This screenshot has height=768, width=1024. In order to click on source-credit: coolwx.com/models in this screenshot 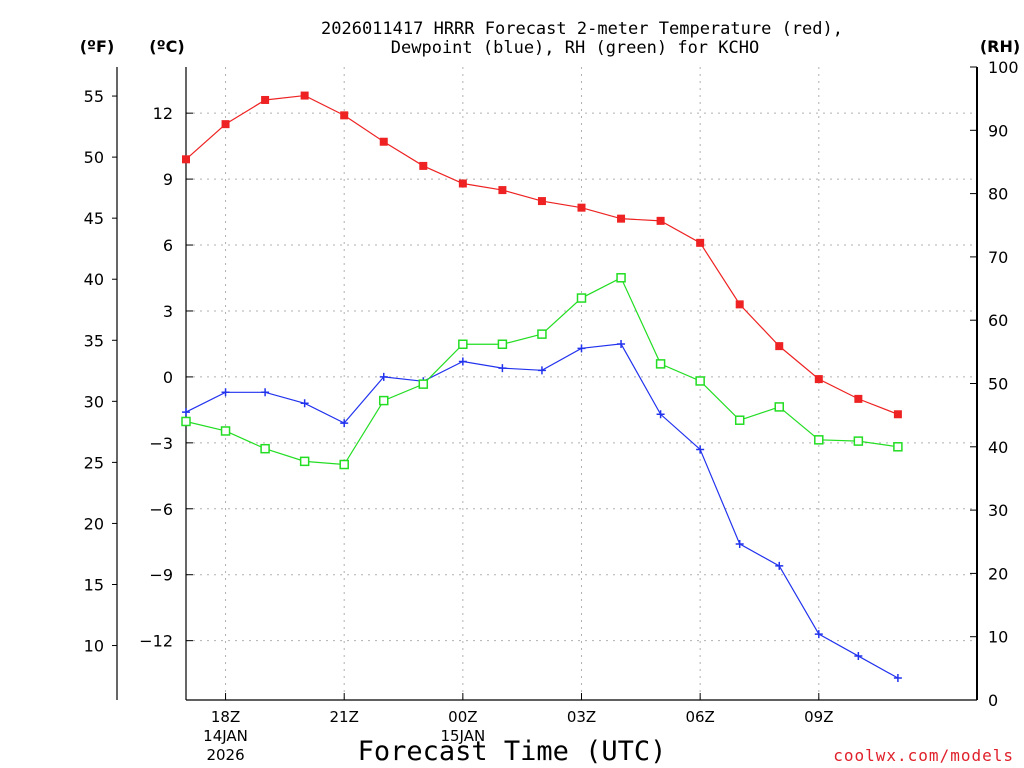, I will do `click(923, 755)`.